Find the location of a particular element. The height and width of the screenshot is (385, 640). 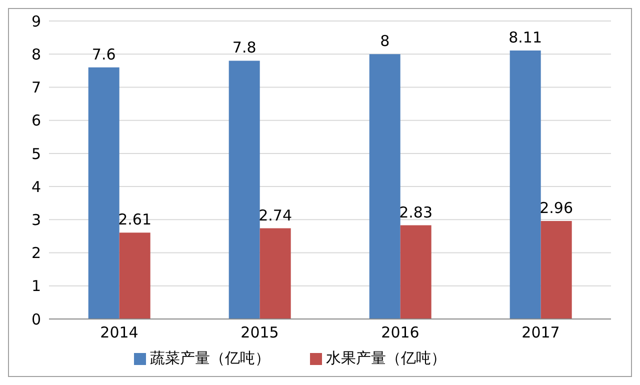

y-tick-label: 8 is located at coordinates (36, 54).